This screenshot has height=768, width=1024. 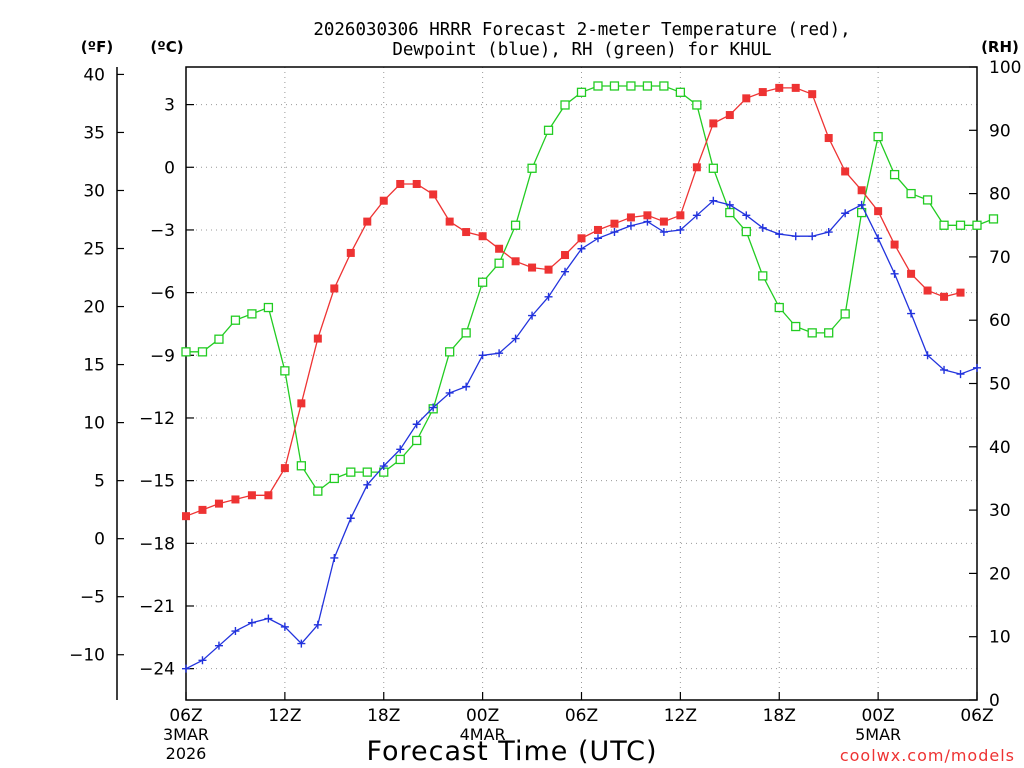 I want to click on rh-tick-label: 0, so click(x=994, y=701).